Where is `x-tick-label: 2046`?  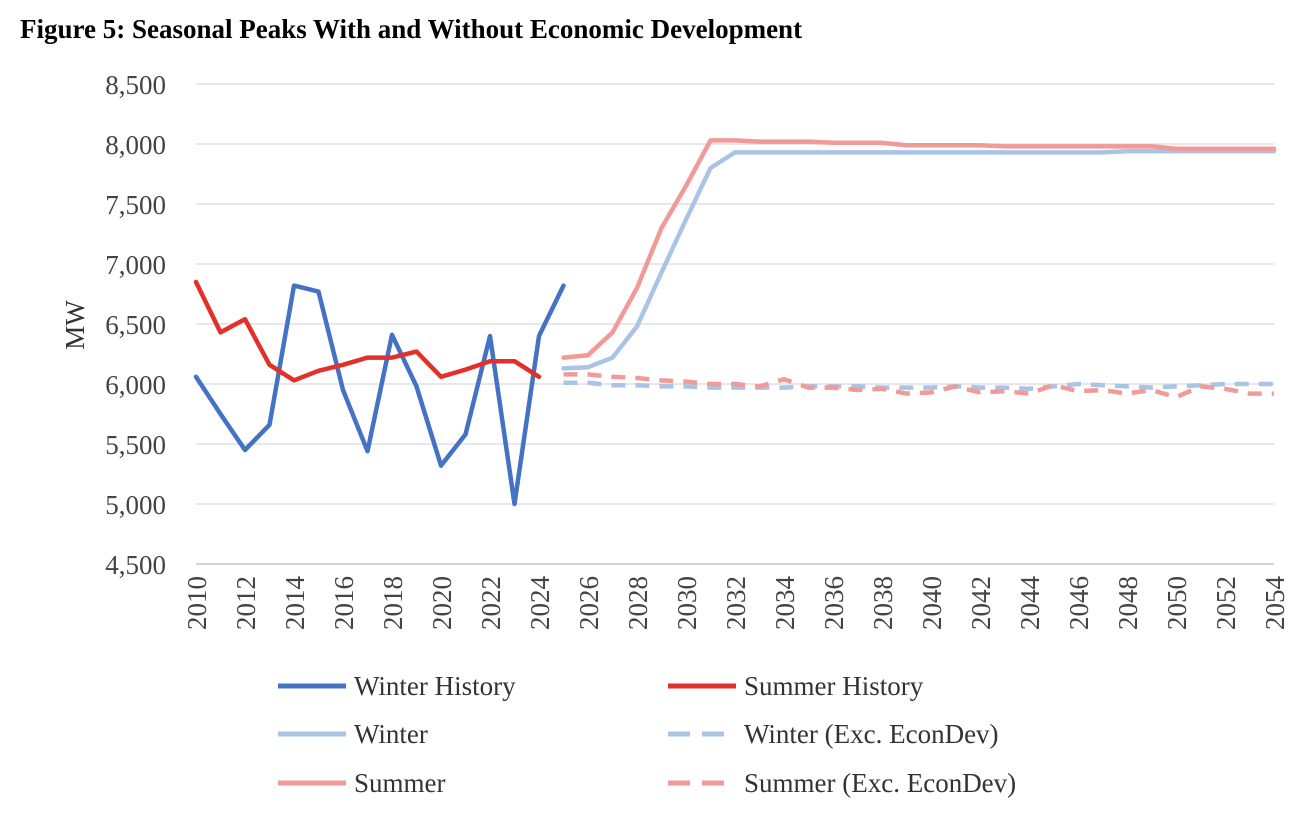 x-tick-label: 2046 is located at coordinates (1079, 603).